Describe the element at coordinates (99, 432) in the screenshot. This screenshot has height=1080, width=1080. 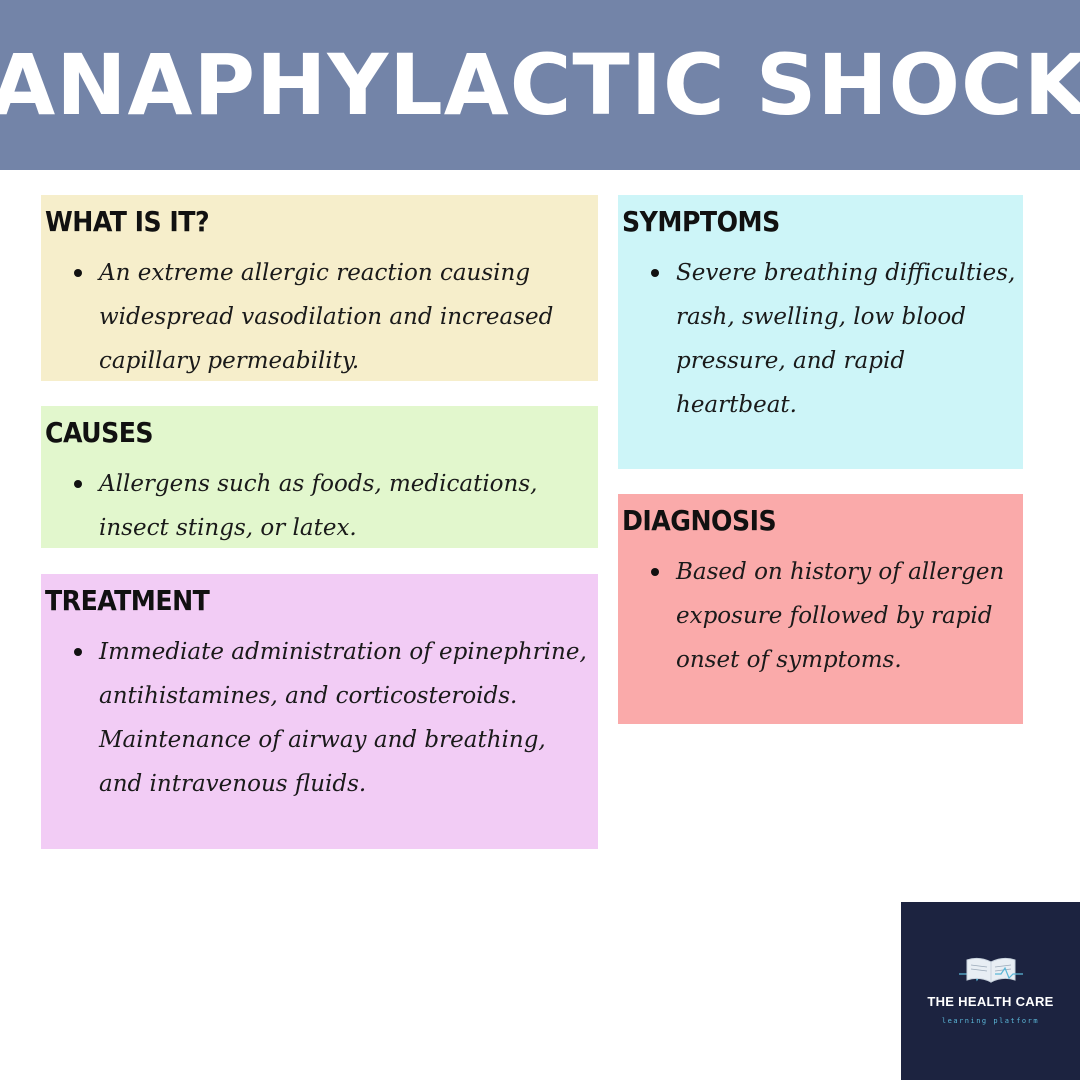
I see `causes-heading: CAUSES` at that location.